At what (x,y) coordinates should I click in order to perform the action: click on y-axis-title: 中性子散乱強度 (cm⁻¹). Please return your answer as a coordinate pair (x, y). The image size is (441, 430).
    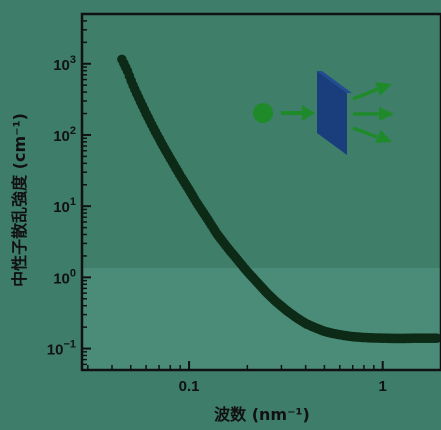
    Looking at the image, I should click on (19, 200).